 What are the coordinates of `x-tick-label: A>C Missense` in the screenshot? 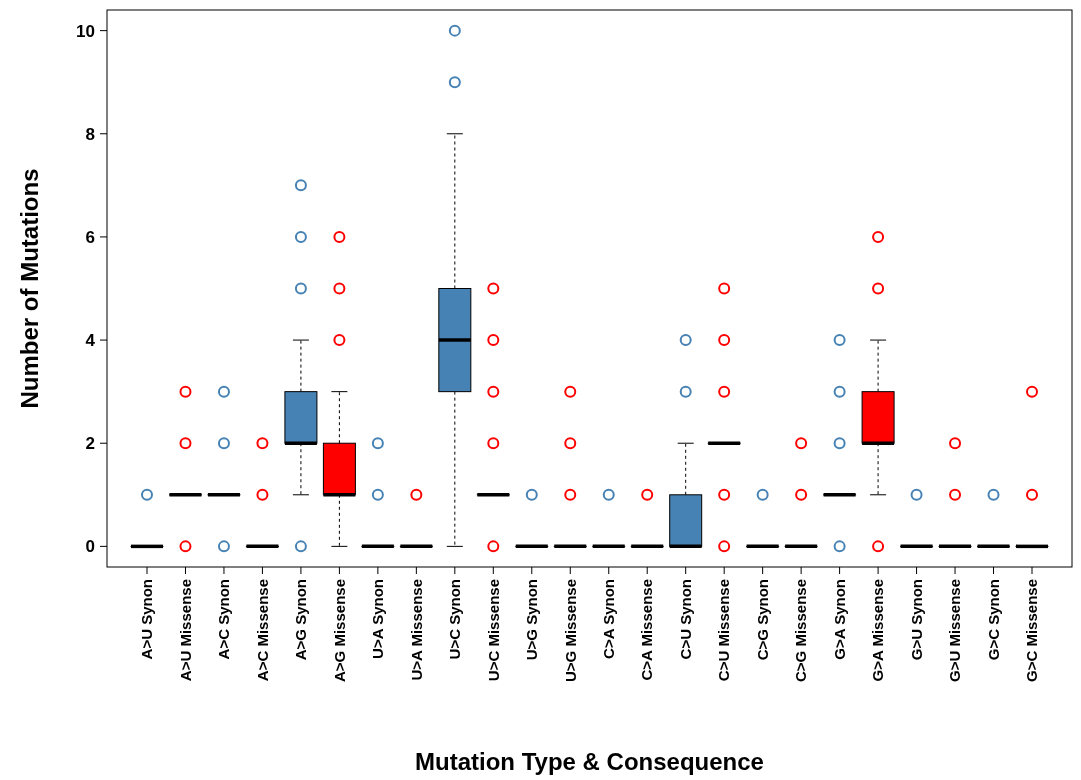 It's located at (262, 630).